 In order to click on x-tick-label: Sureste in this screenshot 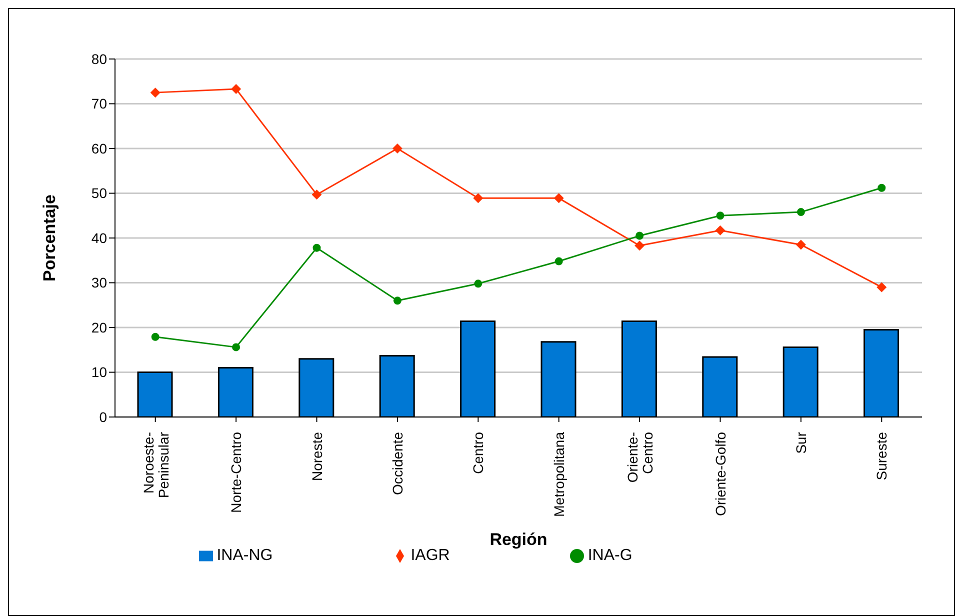, I will do `click(882, 456)`.